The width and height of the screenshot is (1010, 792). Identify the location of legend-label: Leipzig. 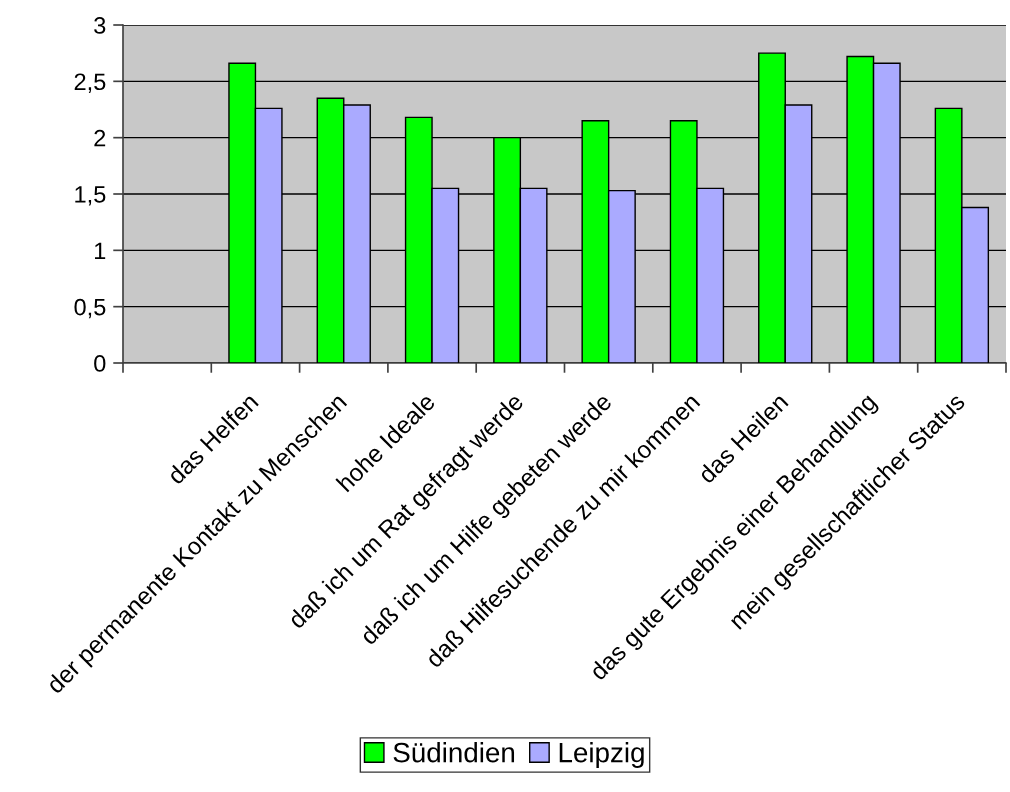
(601, 755).